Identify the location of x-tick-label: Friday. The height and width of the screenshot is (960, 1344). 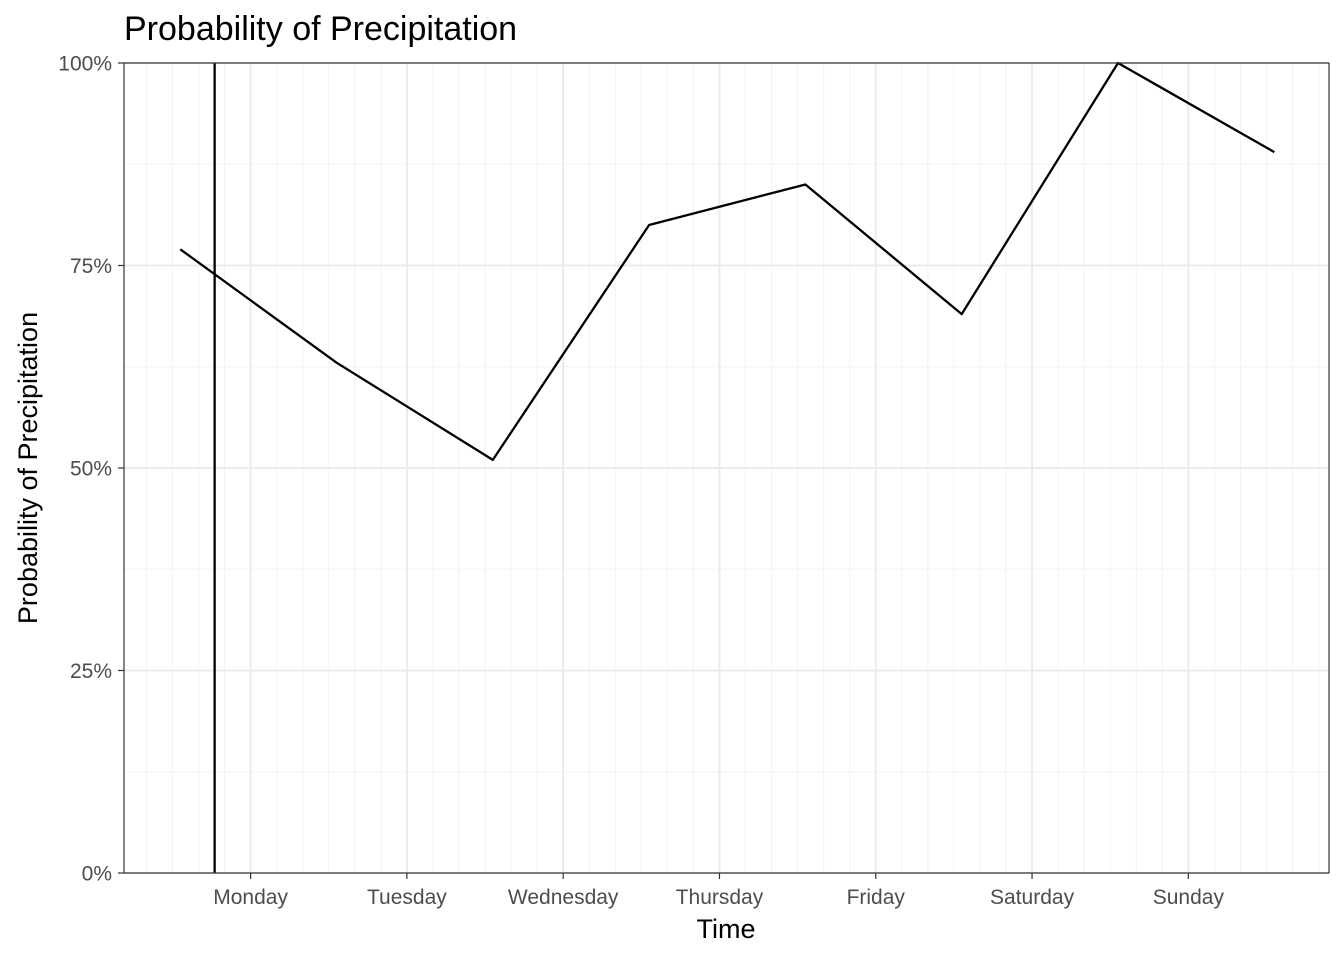
(876, 897).